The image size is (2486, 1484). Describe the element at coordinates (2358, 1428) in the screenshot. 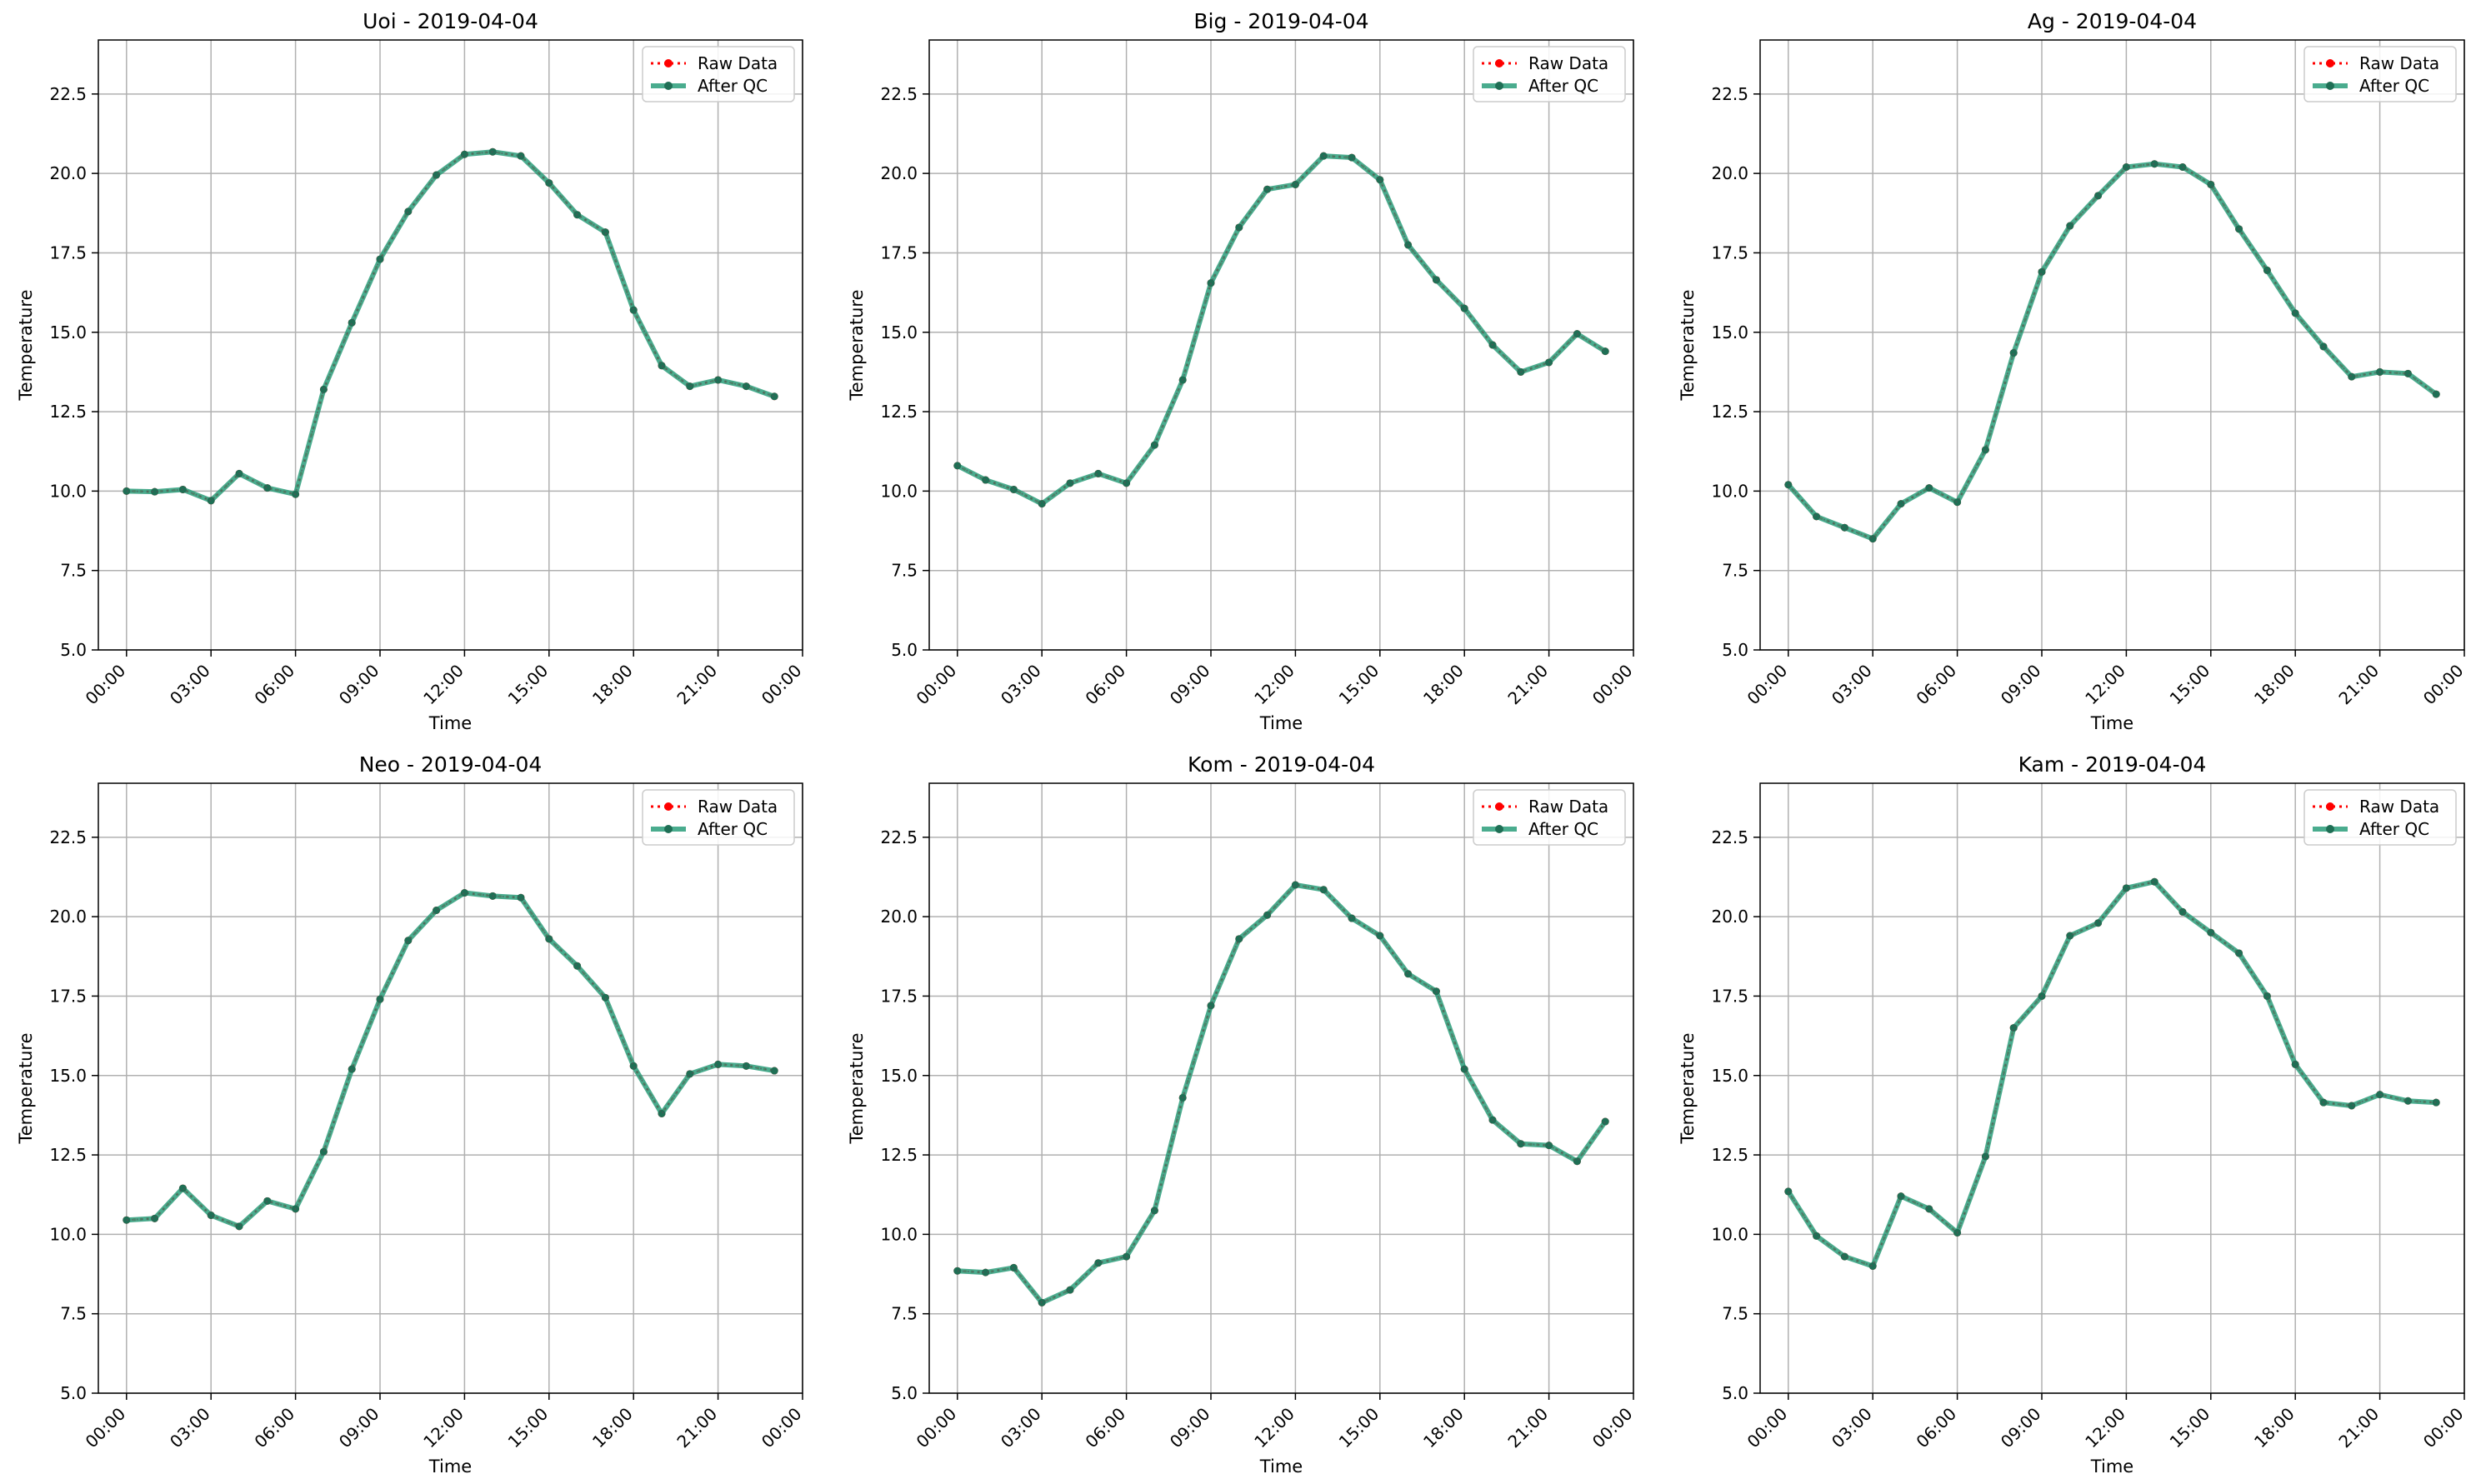

I see `x-tick-label: 21:00` at that location.